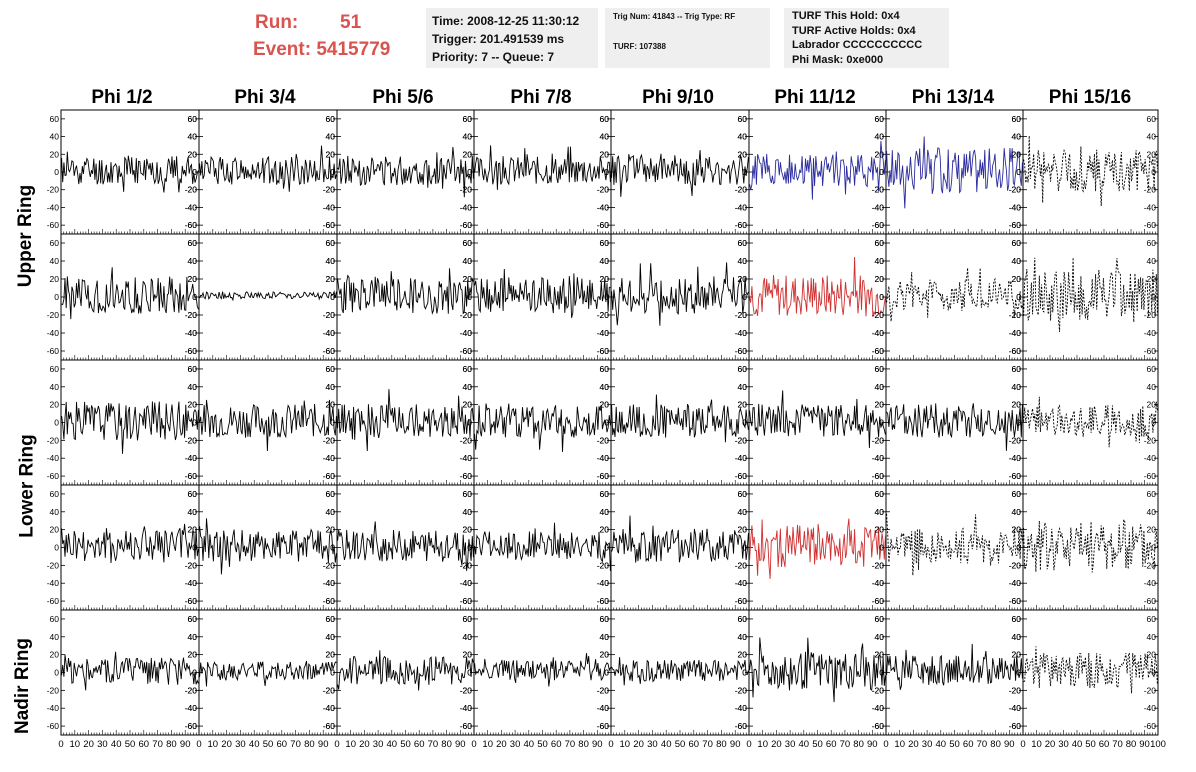 The height and width of the screenshot is (772, 1196). What do you see at coordinates (762, 744) in the screenshot?
I see `x-tick-label: 10` at bounding box center [762, 744].